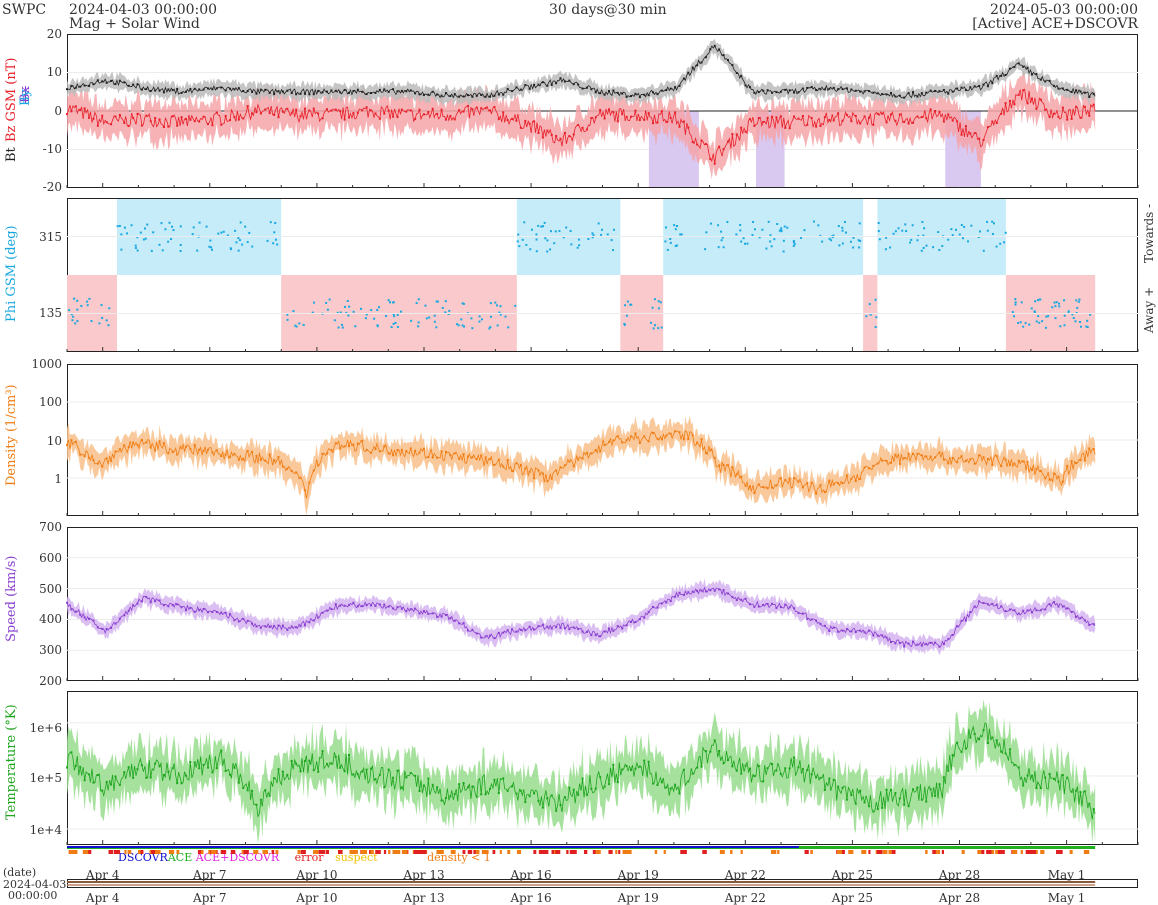 The height and width of the screenshot is (905, 1158). Describe the element at coordinates (1066, 875) in the screenshot. I see `x-tick-label: May 1` at that location.